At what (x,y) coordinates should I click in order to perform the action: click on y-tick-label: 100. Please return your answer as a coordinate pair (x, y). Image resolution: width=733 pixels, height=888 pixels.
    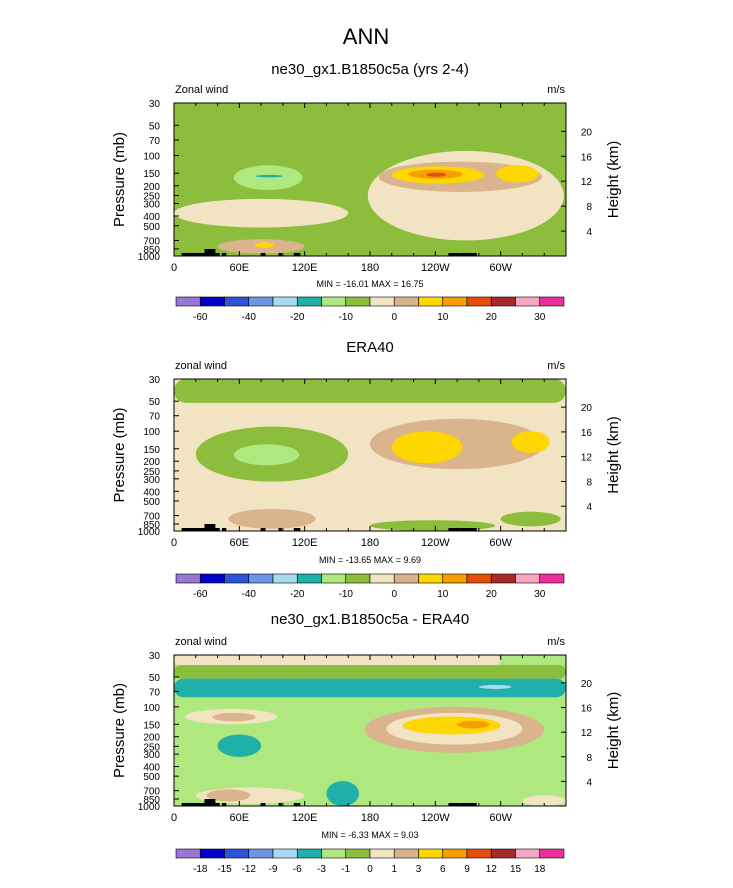
    Looking at the image, I should click on (151, 708).